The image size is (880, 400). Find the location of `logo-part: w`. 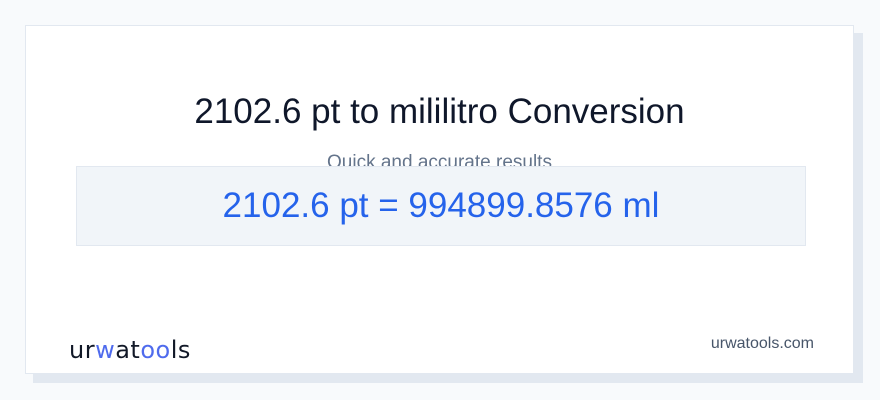

logo-part: w is located at coordinates (105, 350).